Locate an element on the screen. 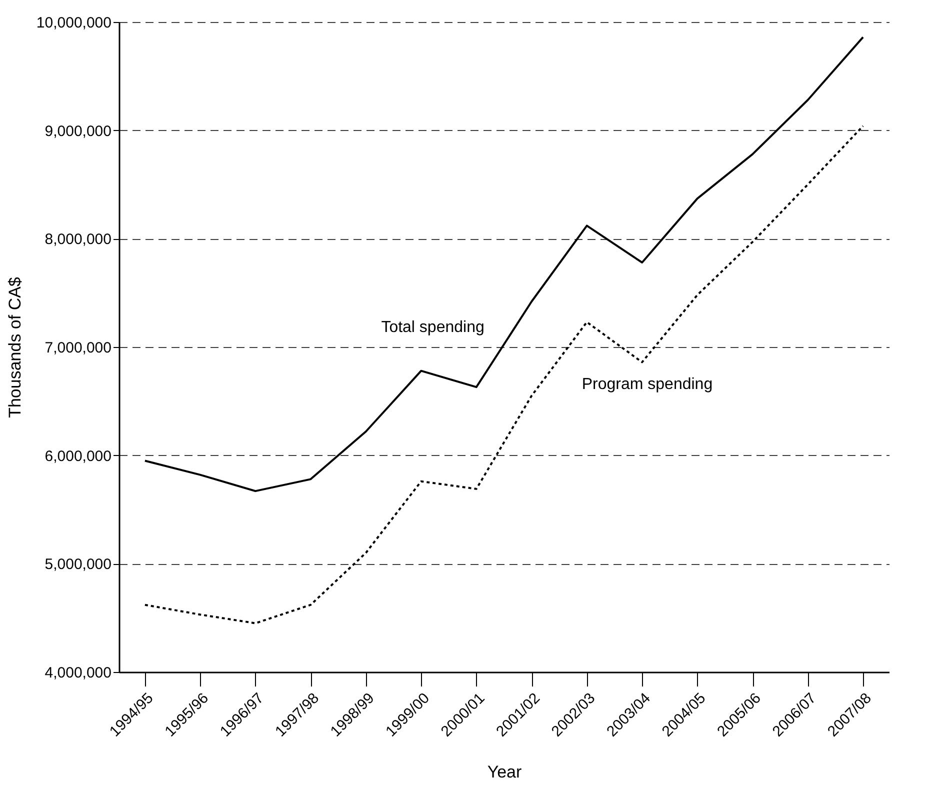 The image size is (931, 797). y-axis-title: Thousands of CA$ is located at coordinates (14, 347).